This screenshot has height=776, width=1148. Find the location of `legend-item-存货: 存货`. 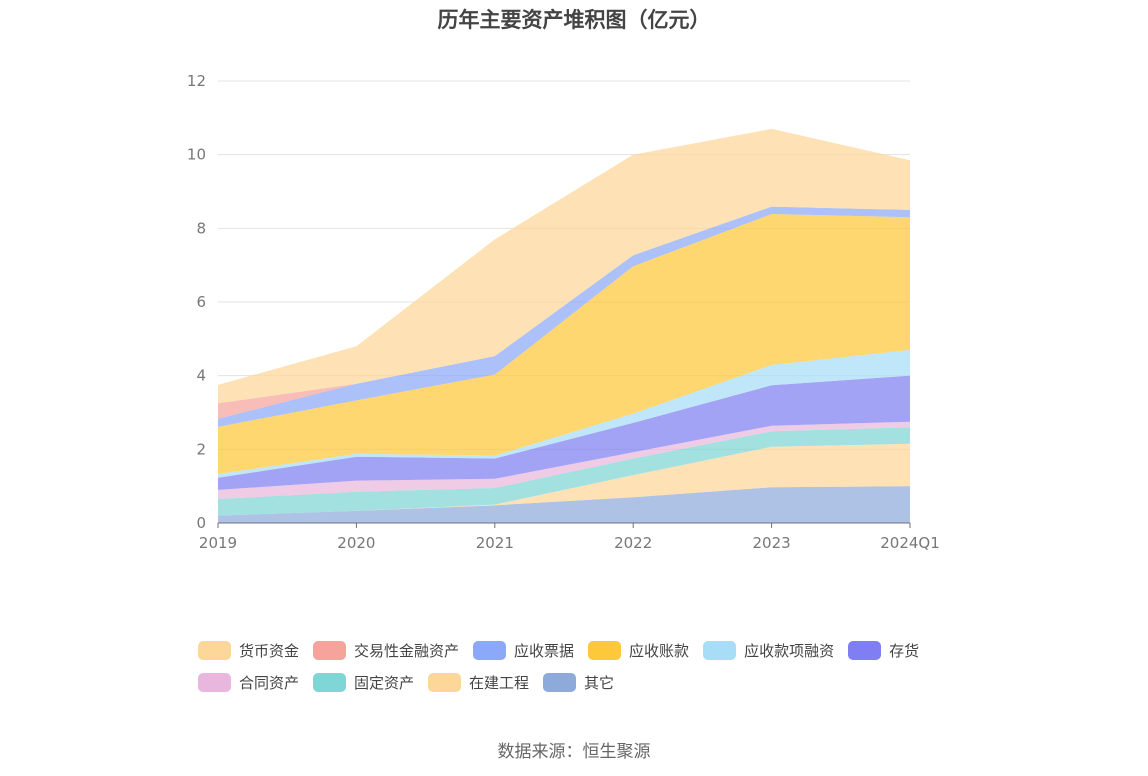

legend-item-存货: 存货 is located at coordinates (883, 650).